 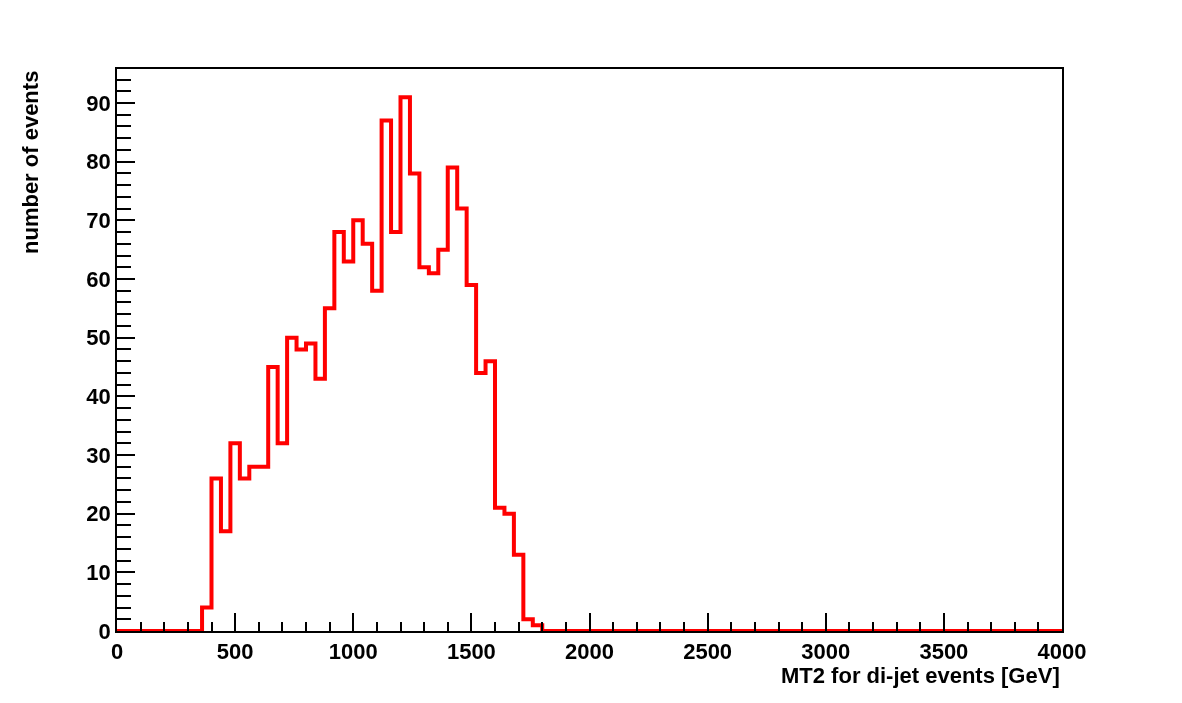 I want to click on x-tick-label: 500, so click(x=235, y=652).